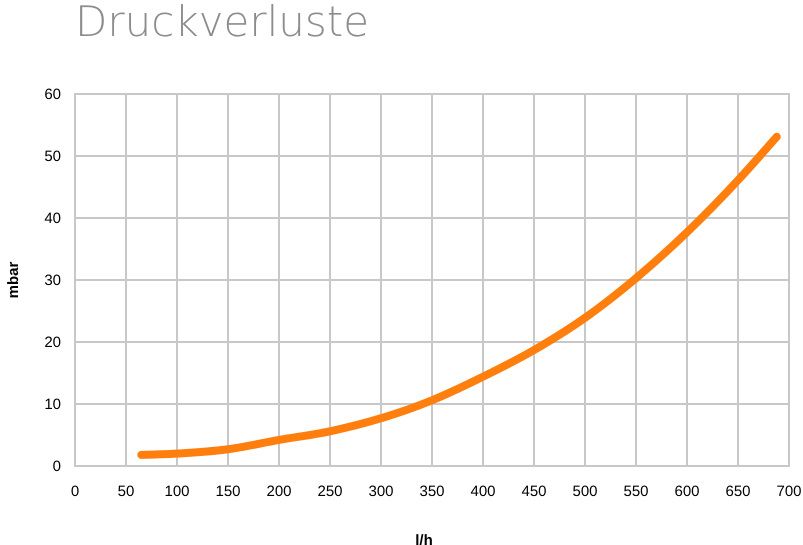 The height and width of the screenshot is (545, 803). What do you see at coordinates (177, 491) in the screenshot?
I see `x-tick-label: 100` at bounding box center [177, 491].